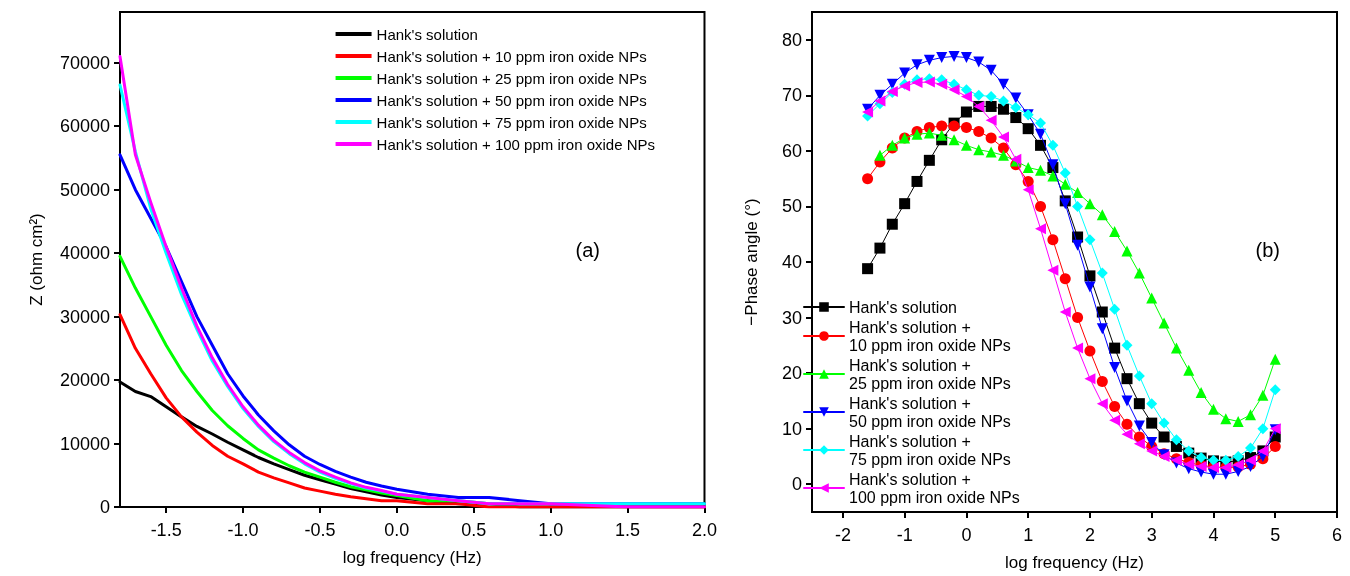  I want to click on y-axis-title: Z (ohm cm²), so click(36, 259).